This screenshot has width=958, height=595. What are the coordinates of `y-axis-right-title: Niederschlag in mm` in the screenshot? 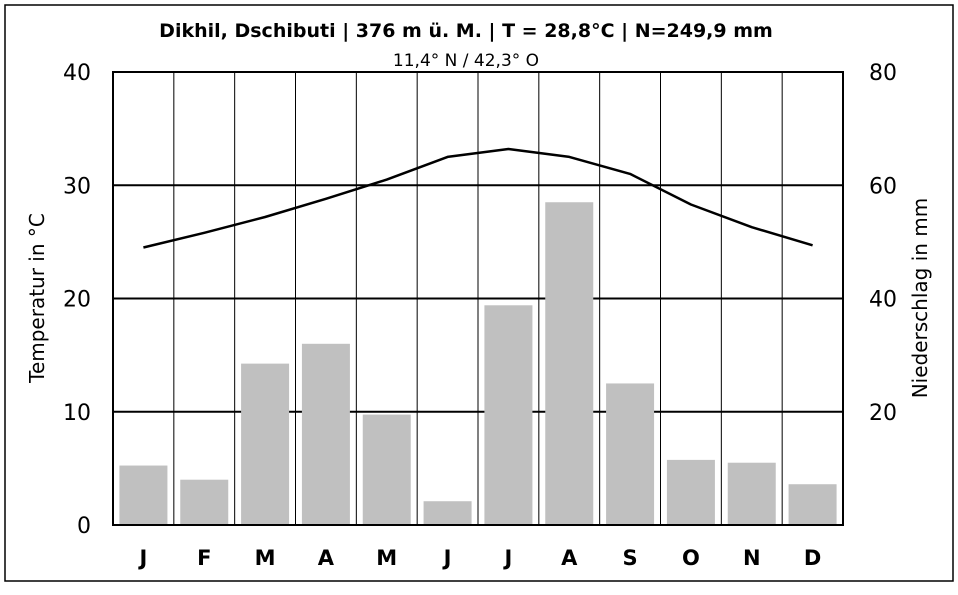 It's located at (920, 298).